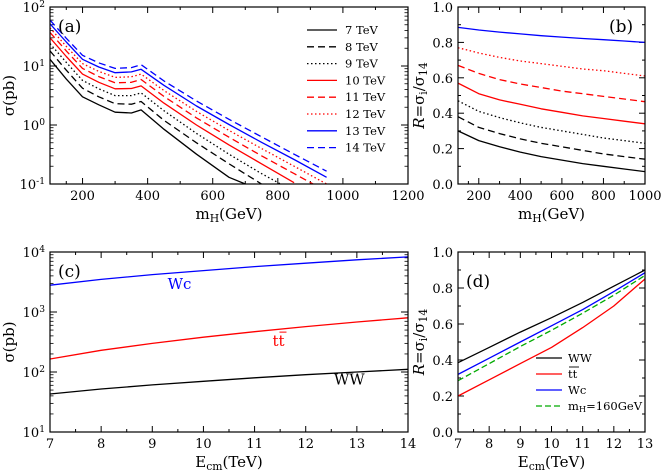  I want to click on legend-entry: 9 TeV, so click(362, 64).